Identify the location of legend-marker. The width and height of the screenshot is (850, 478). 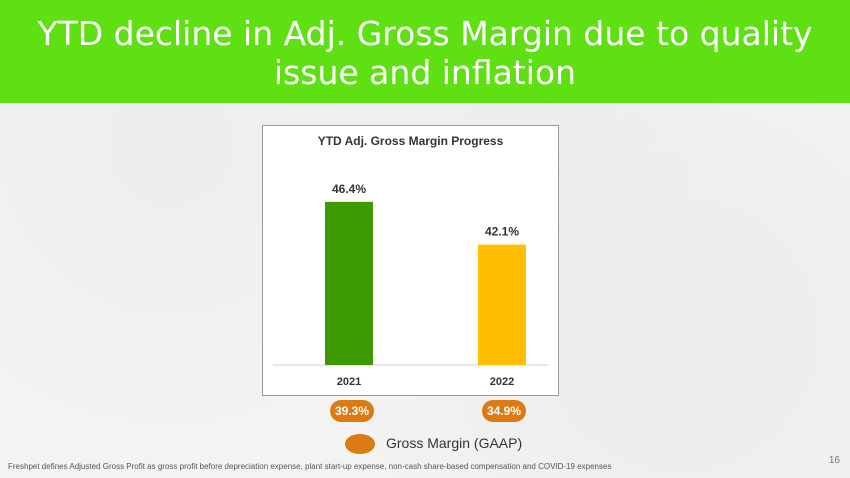
(360, 444).